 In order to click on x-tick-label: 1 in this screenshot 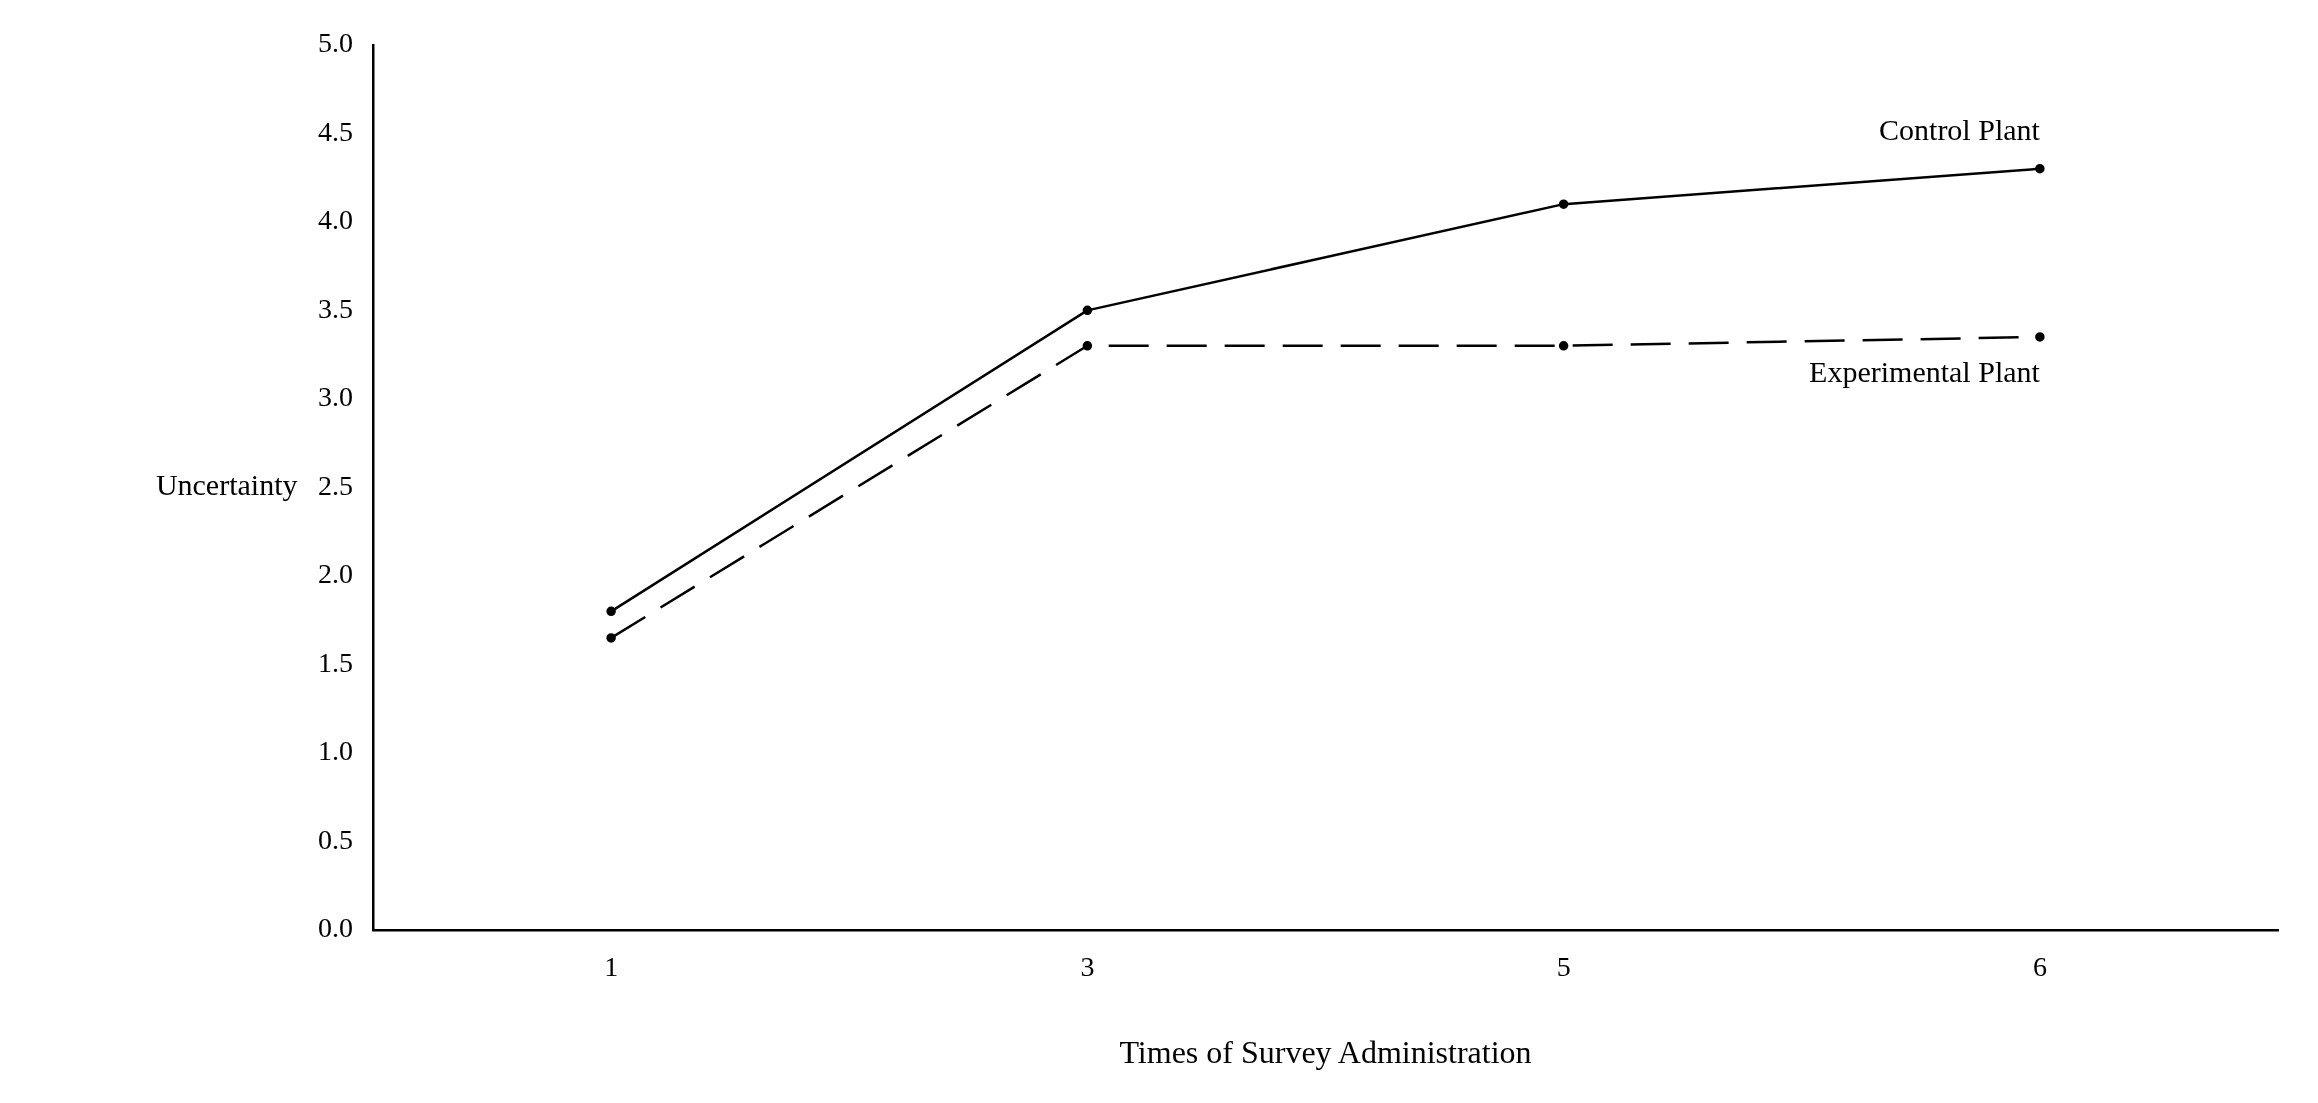, I will do `click(611, 967)`.